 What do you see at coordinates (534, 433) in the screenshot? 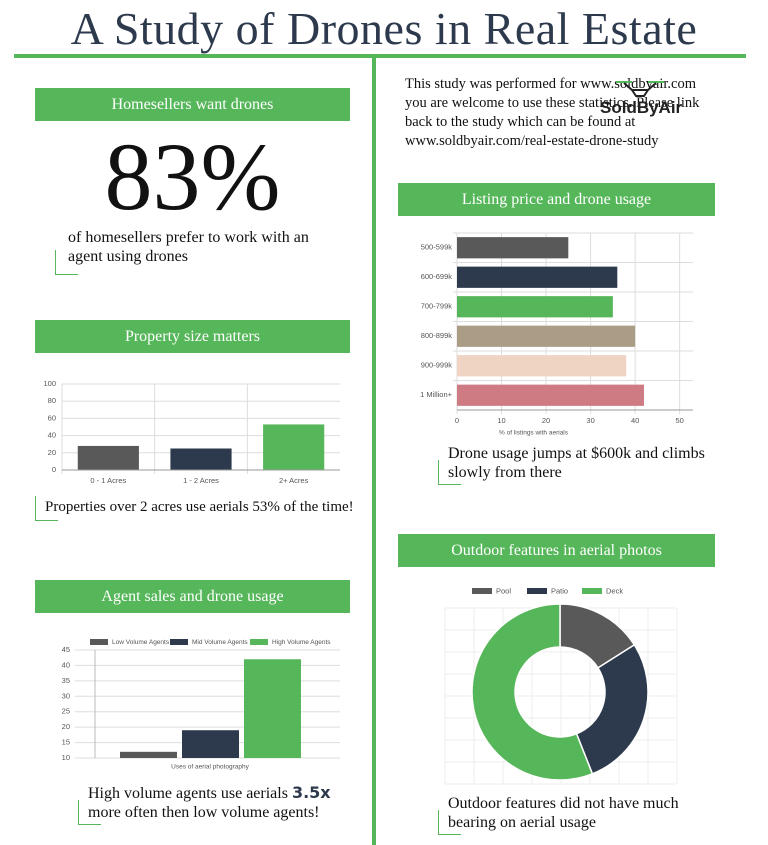
I see `x-axis-label: % of listings with aerials` at bounding box center [534, 433].